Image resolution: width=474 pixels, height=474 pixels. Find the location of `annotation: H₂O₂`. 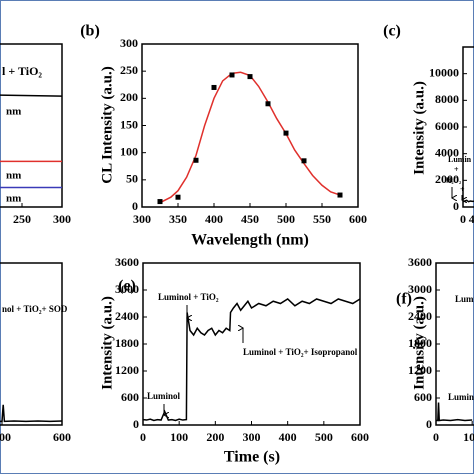

annotation: H₂O₂ is located at coordinates (453, 181).